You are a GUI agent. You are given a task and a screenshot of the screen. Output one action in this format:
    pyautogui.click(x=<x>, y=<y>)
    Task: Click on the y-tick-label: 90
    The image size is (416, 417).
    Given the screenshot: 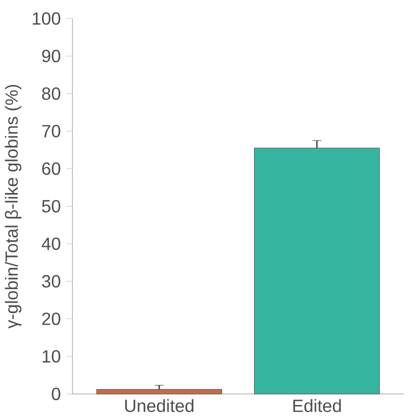 What is the action you would take?
    pyautogui.click(x=51, y=56)
    